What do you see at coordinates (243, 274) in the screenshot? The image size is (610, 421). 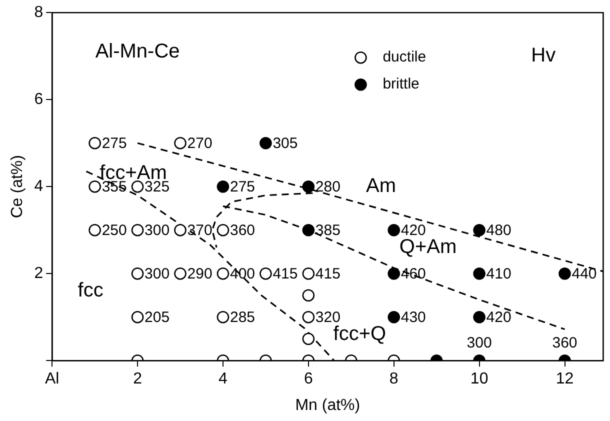 I see `annotation: 400` at bounding box center [243, 274].